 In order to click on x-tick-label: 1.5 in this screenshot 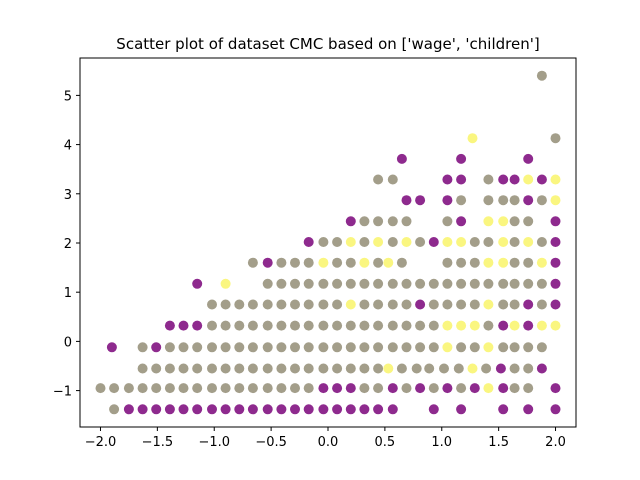, I will do `click(498, 442)`.